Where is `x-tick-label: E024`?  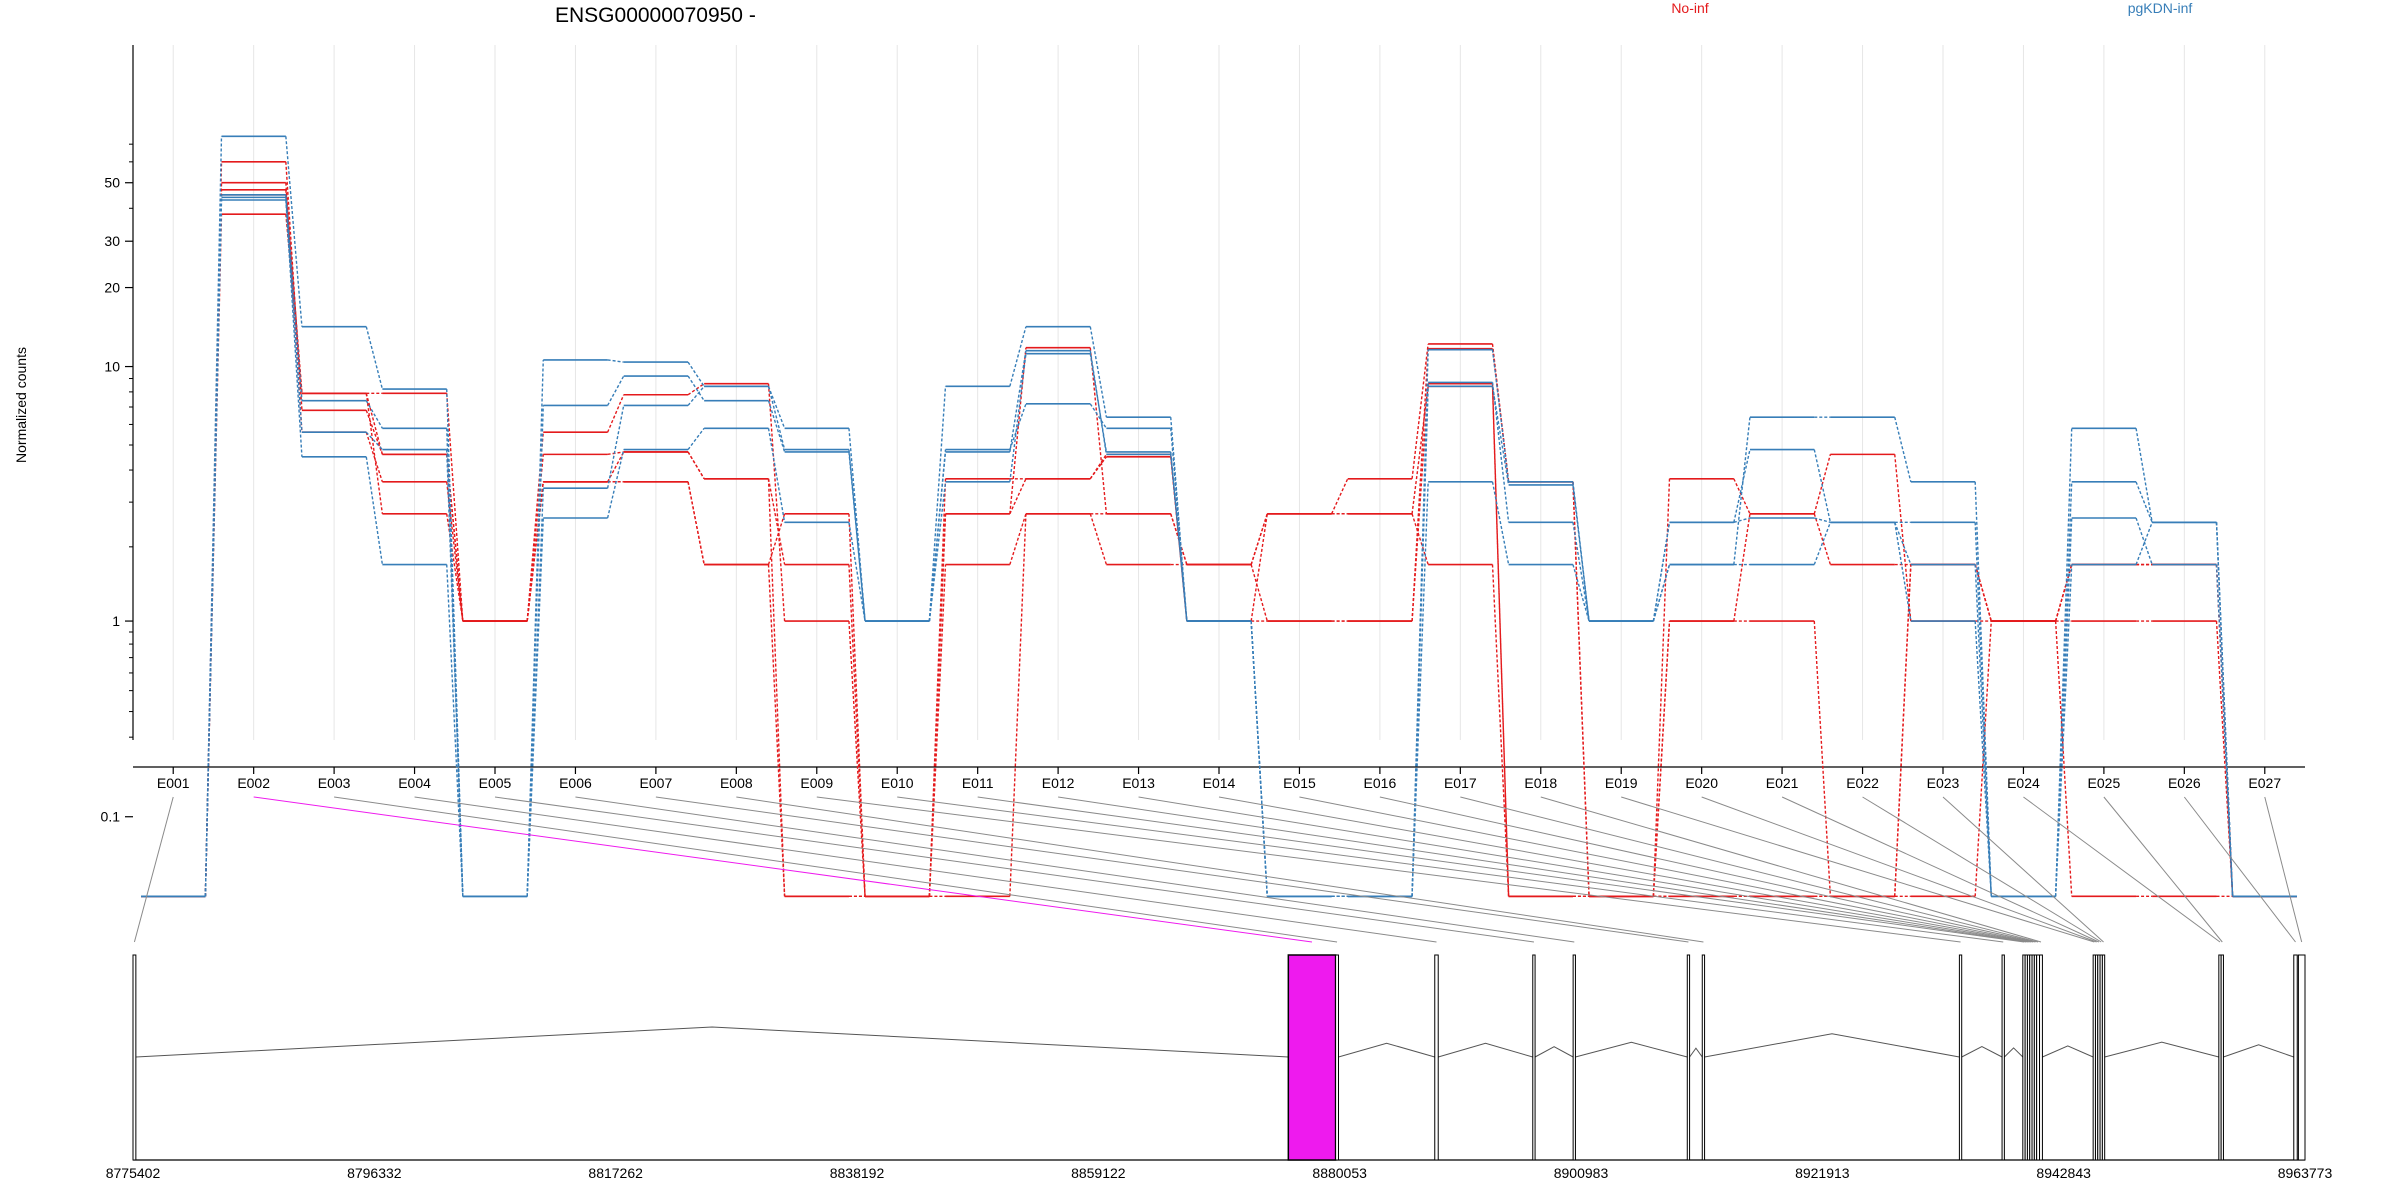 x-tick-label: E024 is located at coordinates (2023, 783).